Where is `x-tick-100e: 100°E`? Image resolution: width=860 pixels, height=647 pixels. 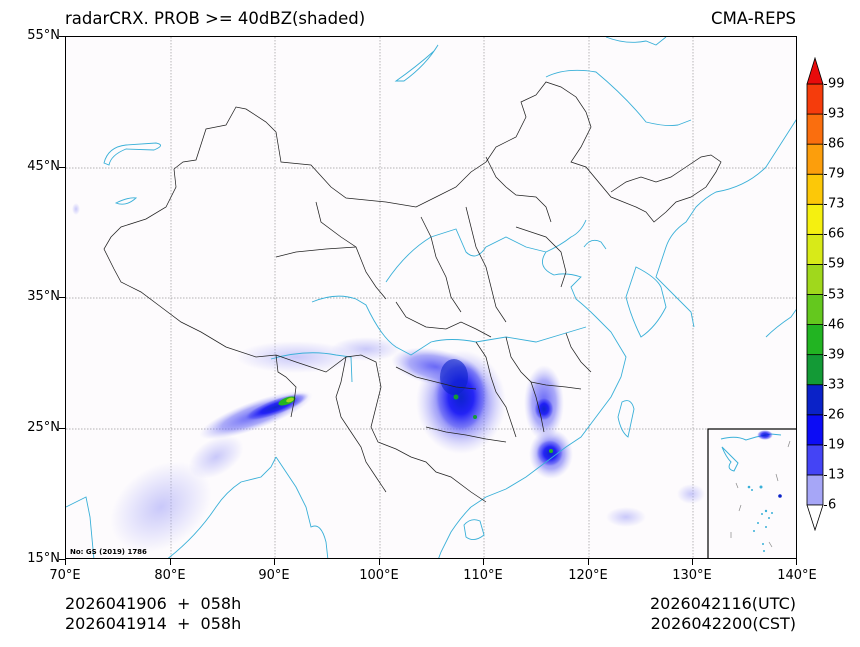
x-tick-100e: 100°E is located at coordinates (379, 575).